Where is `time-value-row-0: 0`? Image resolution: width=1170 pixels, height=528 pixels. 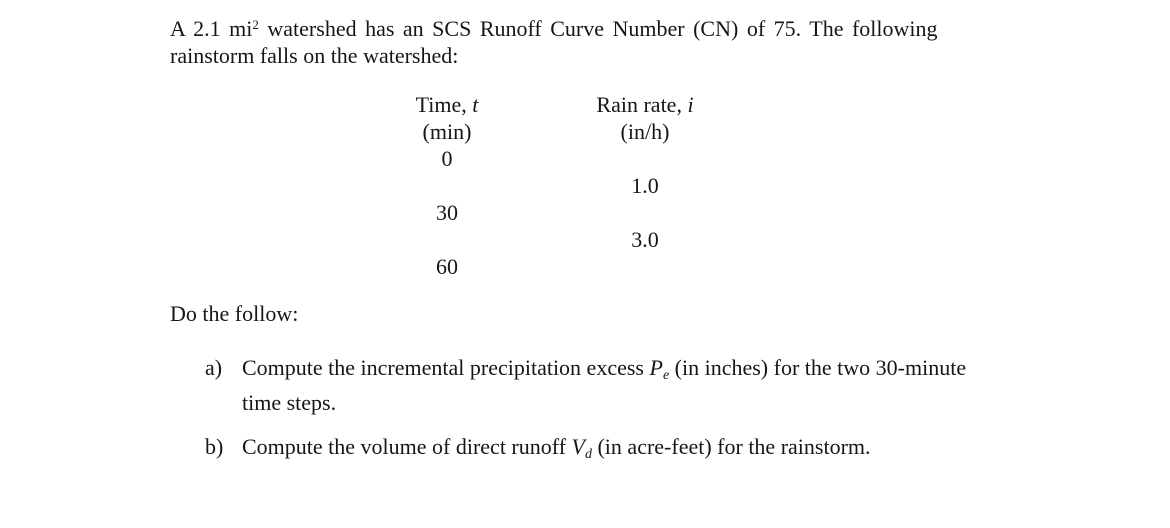 time-value-row-0: 0 is located at coordinates (447, 158).